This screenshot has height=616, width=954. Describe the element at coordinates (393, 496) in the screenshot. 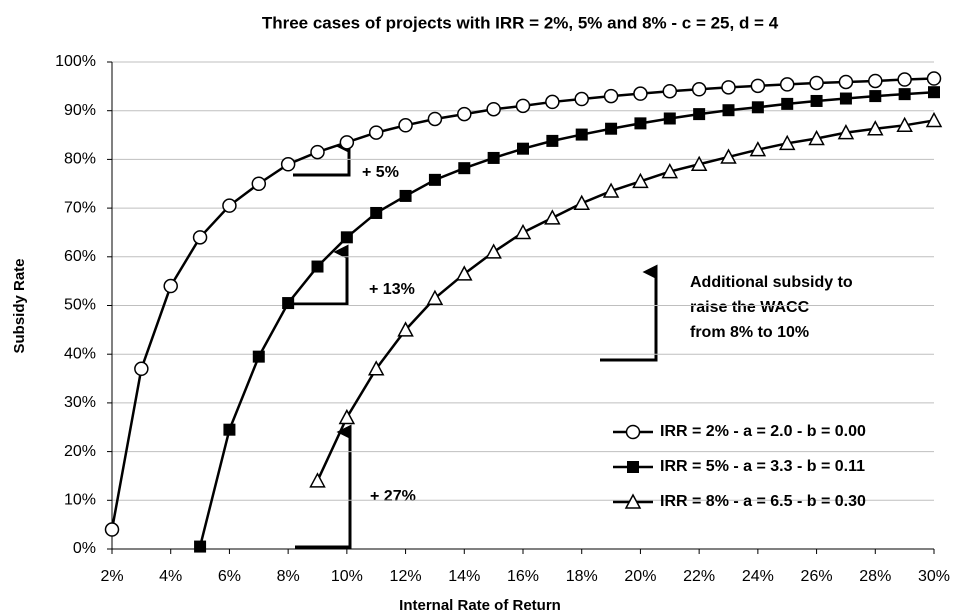

I see `annotation: + 27%` at that location.